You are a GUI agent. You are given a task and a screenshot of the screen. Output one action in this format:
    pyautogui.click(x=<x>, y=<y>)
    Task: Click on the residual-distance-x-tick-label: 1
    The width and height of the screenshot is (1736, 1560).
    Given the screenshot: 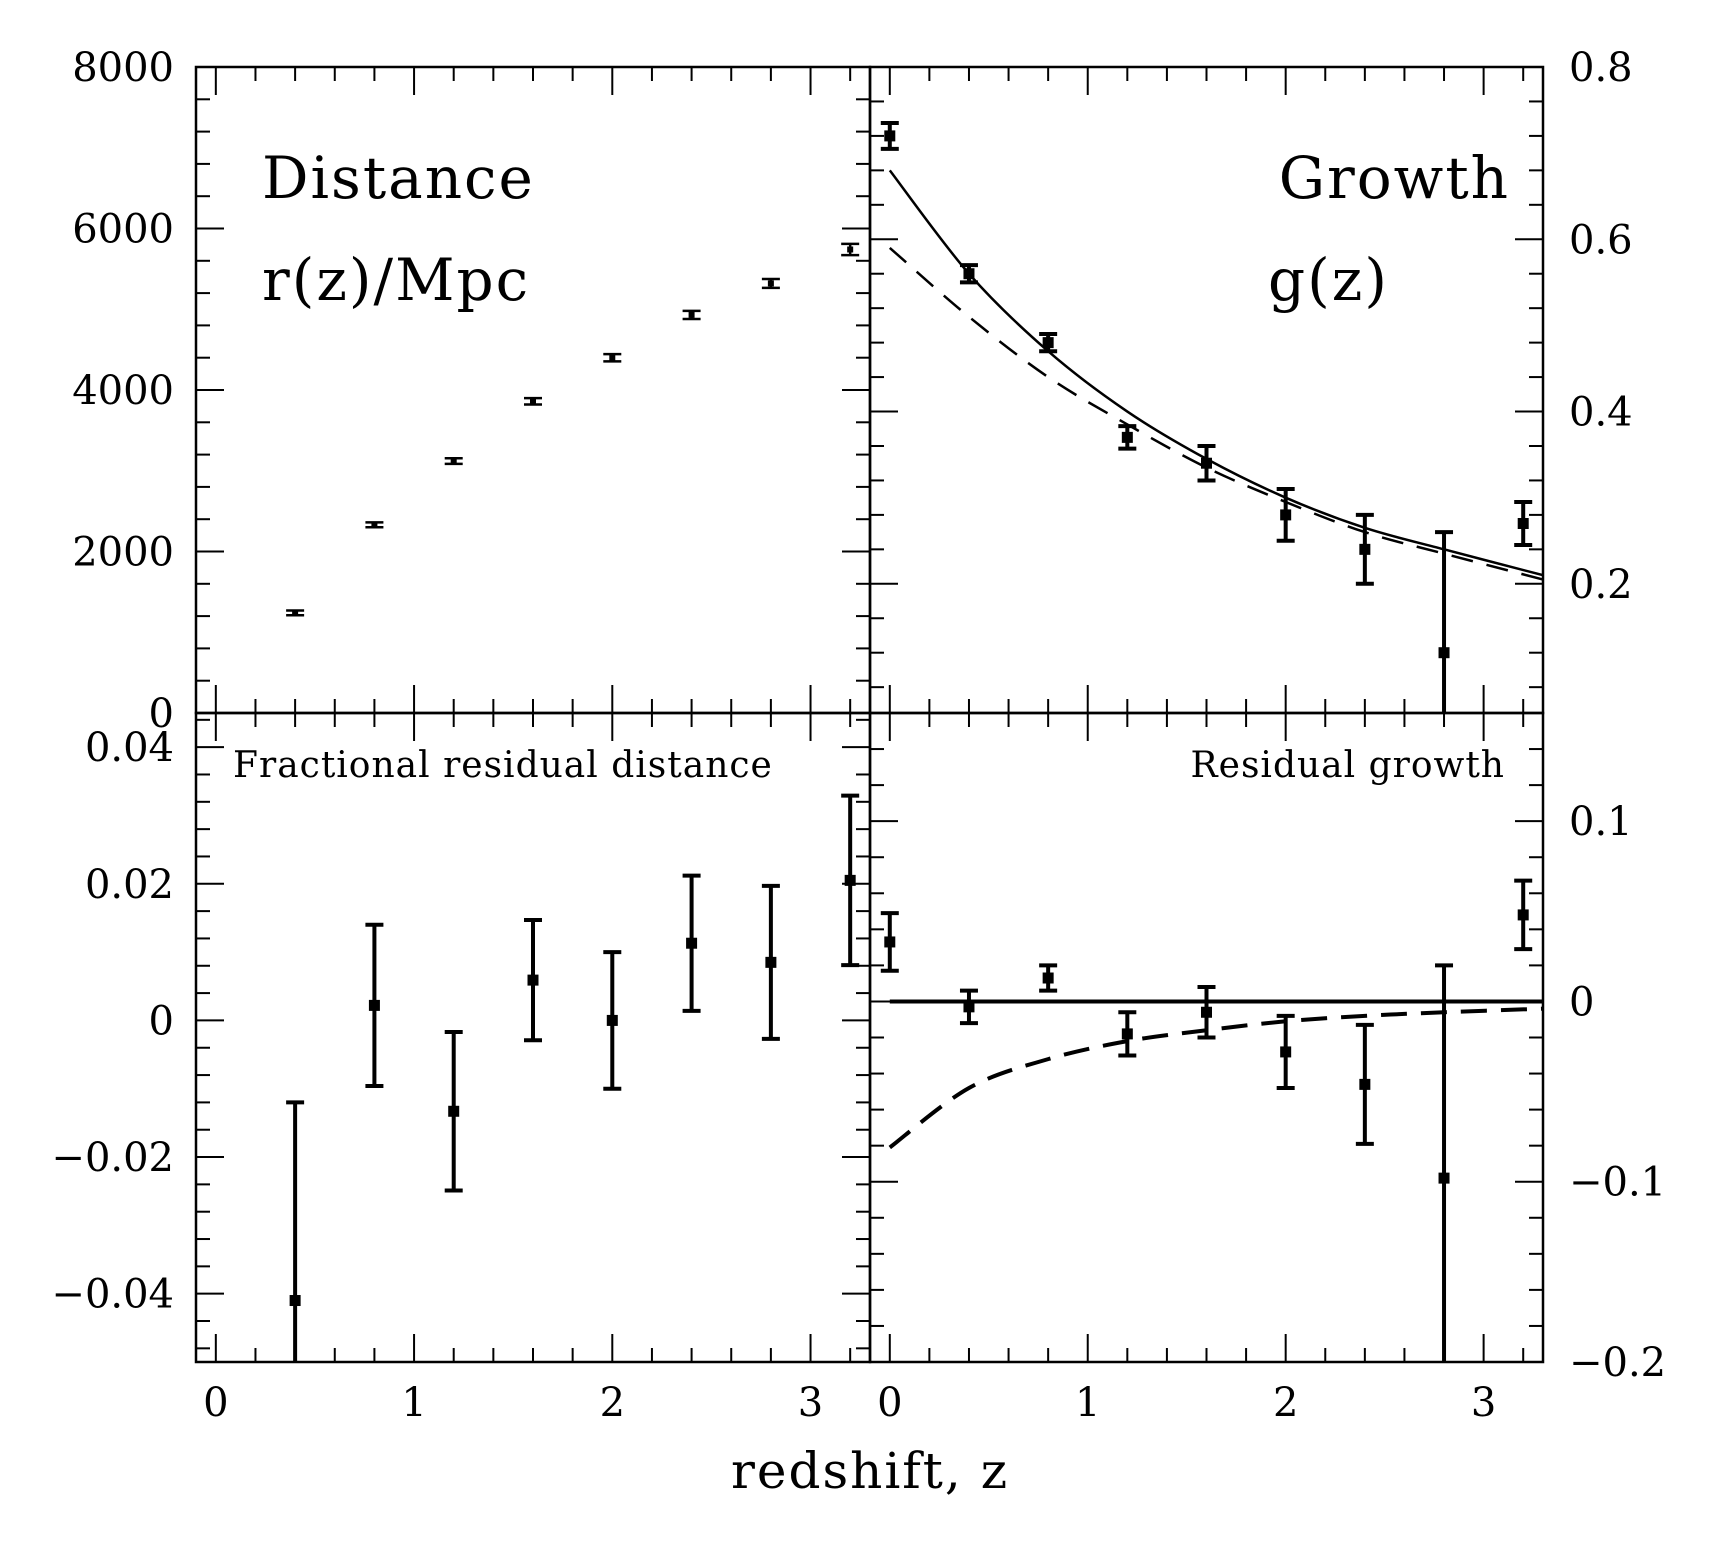 What is the action you would take?
    pyautogui.click(x=413, y=1403)
    